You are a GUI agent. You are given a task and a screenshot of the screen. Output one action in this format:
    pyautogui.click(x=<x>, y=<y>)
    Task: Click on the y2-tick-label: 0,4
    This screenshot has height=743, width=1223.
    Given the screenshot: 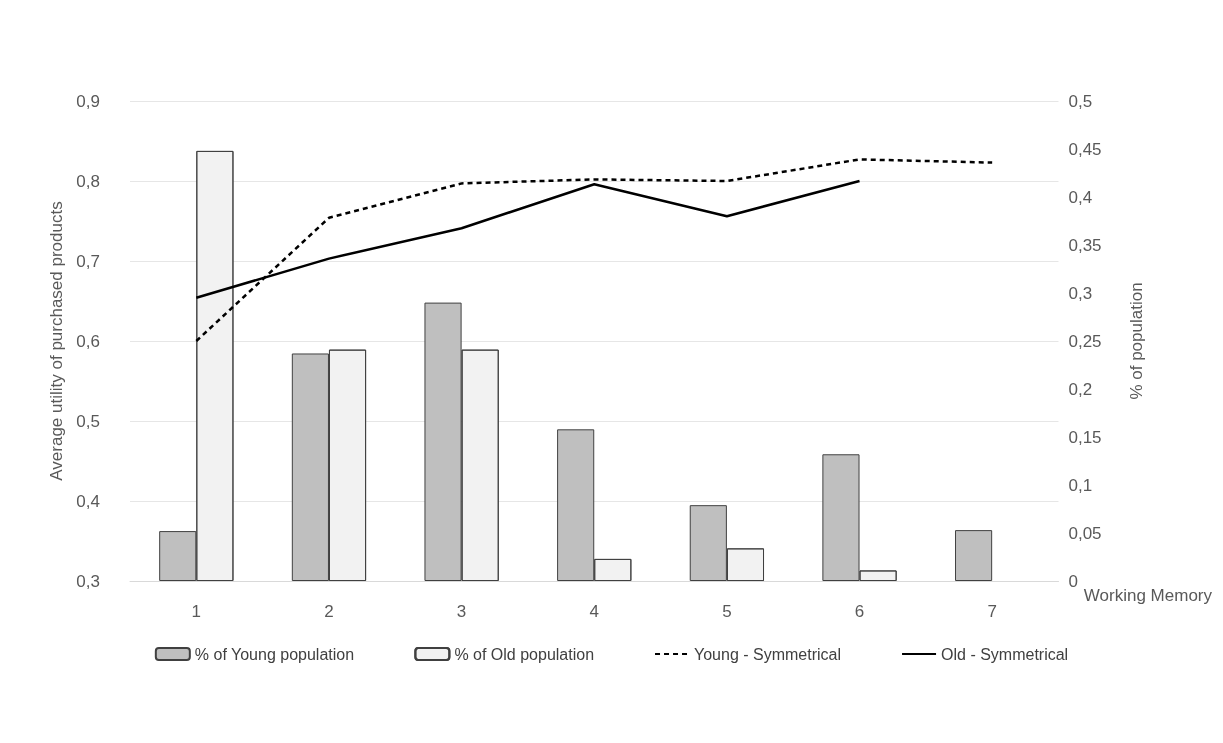 What is the action you would take?
    pyautogui.click(x=1080, y=197)
    